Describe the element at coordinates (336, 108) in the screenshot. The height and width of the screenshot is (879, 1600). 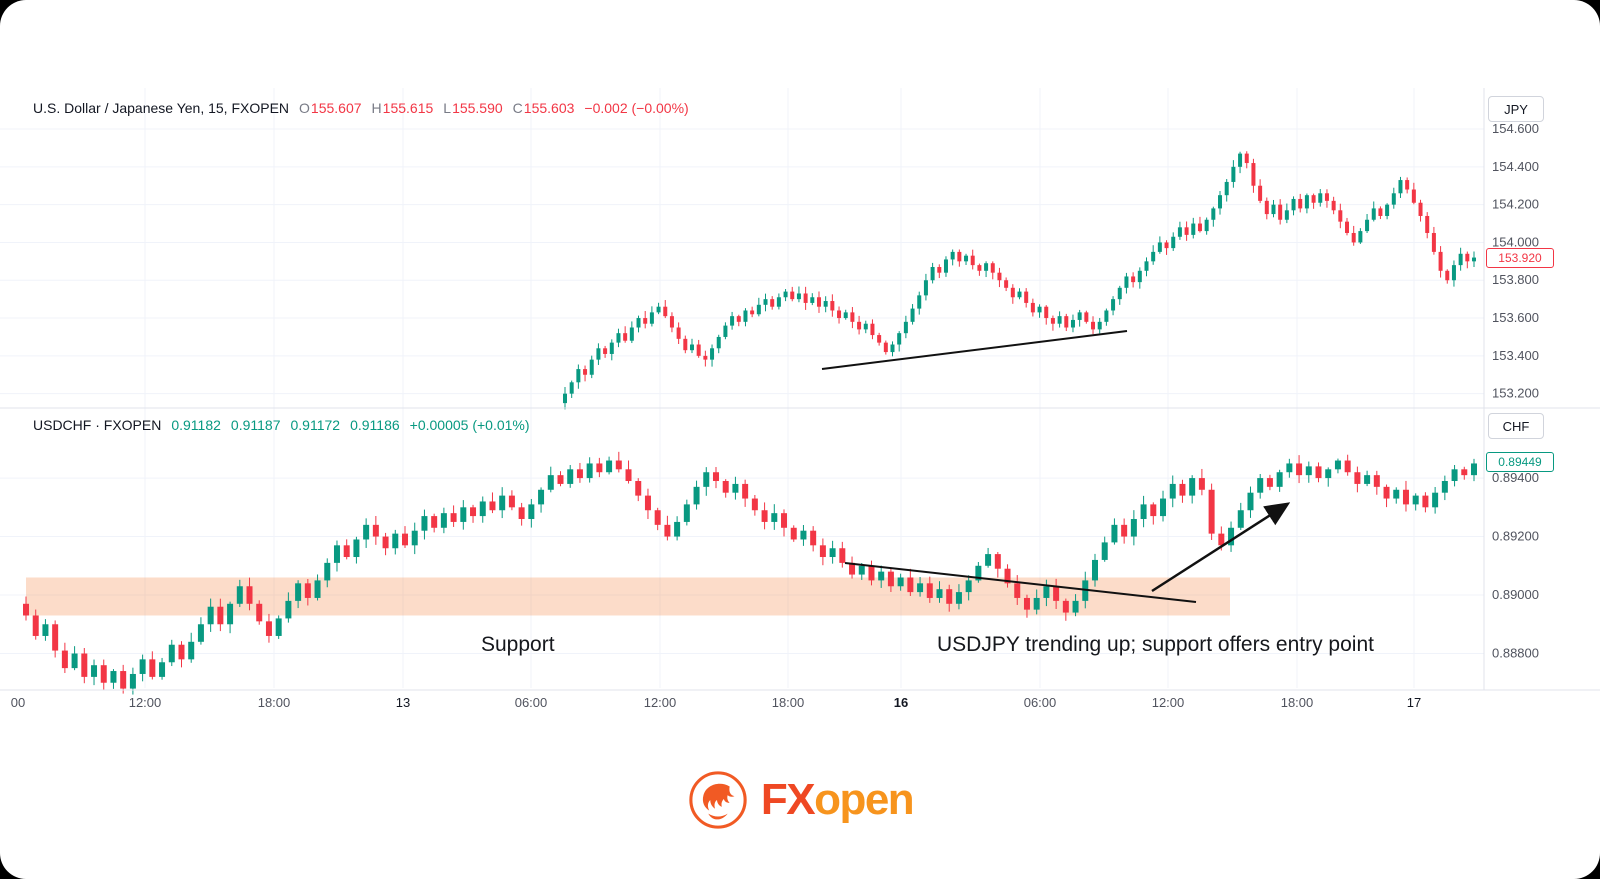
I see `ohlc-value: 155.607` at that location.